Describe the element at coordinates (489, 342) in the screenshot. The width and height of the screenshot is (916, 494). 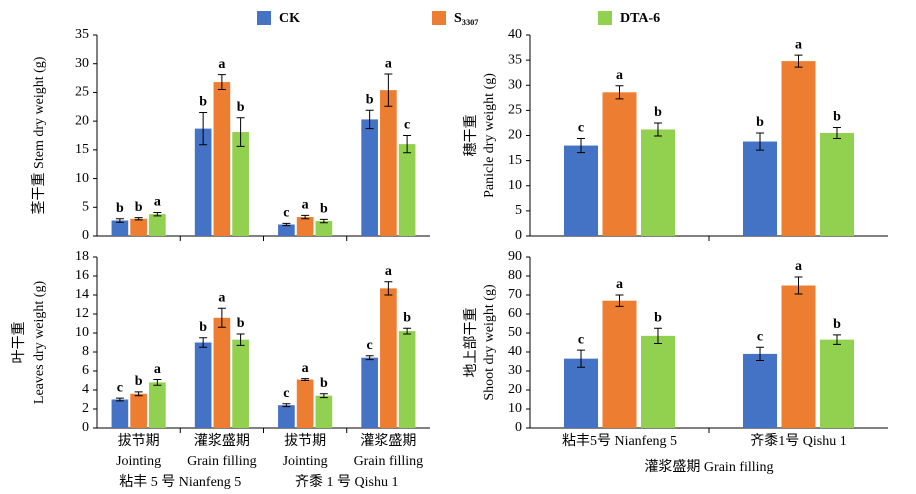
I see `y-axis-label: Shoot dry weight (g)` at that location.